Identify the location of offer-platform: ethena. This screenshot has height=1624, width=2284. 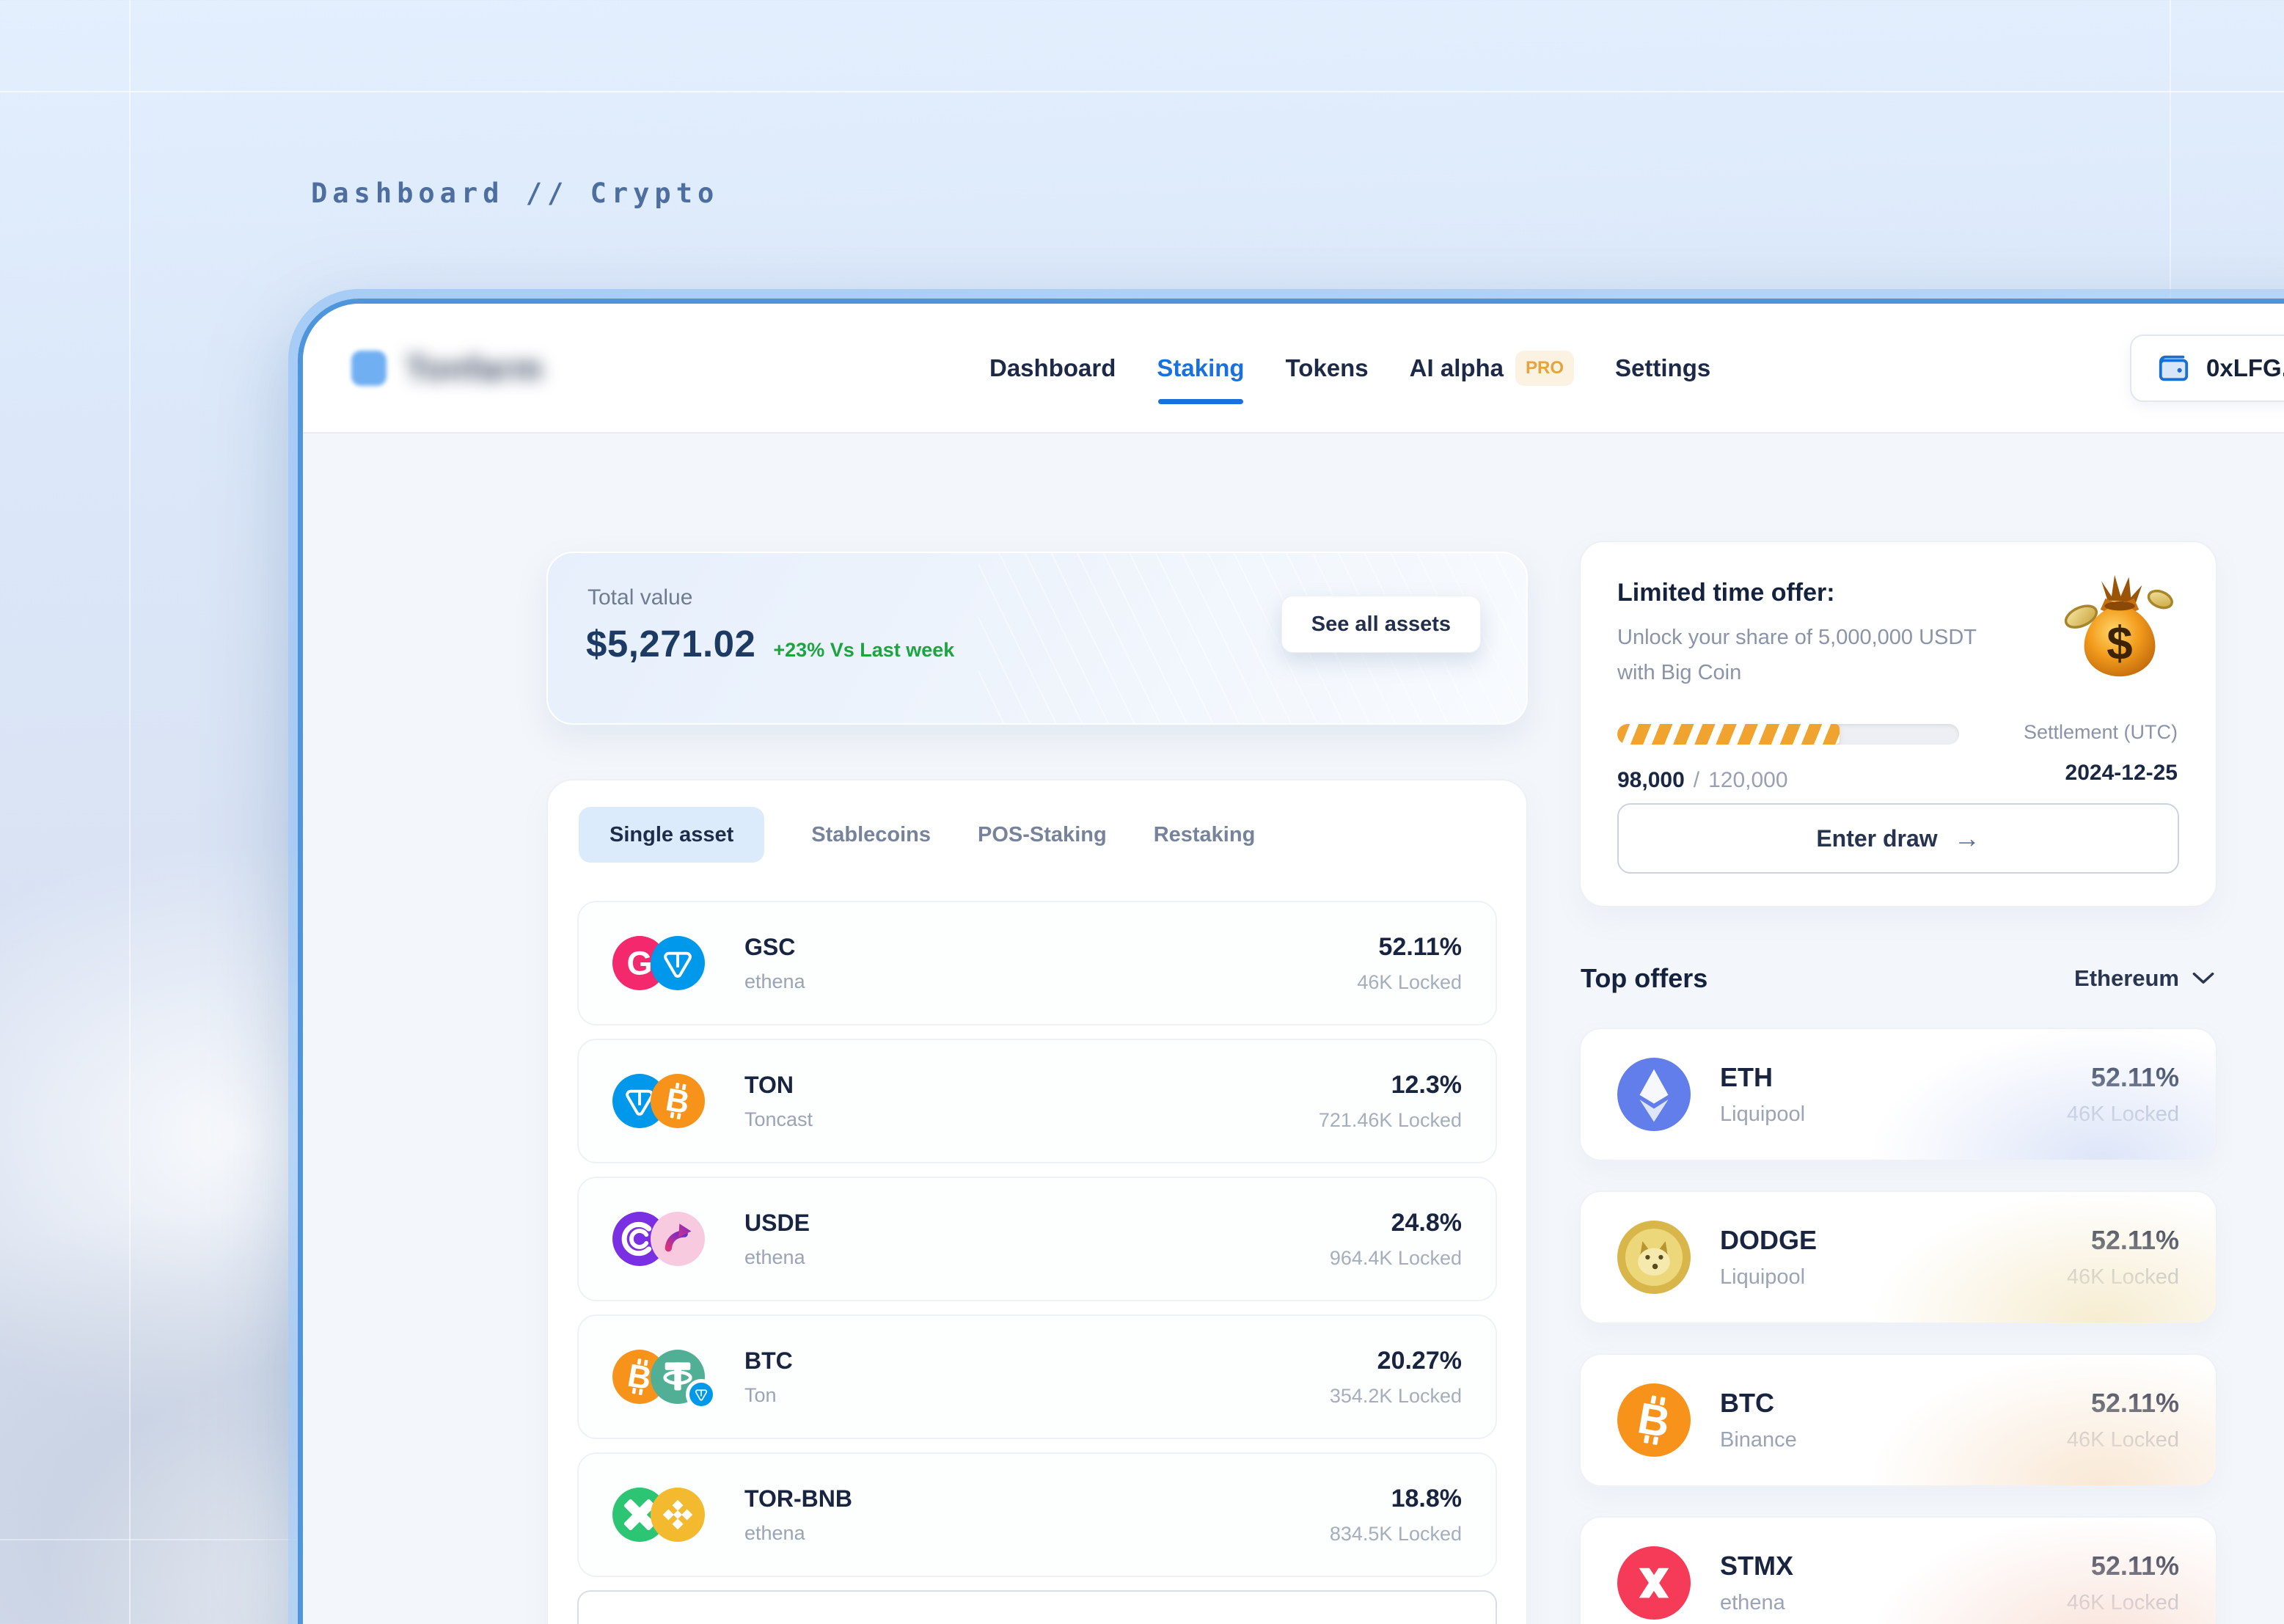
(1753, 1602).